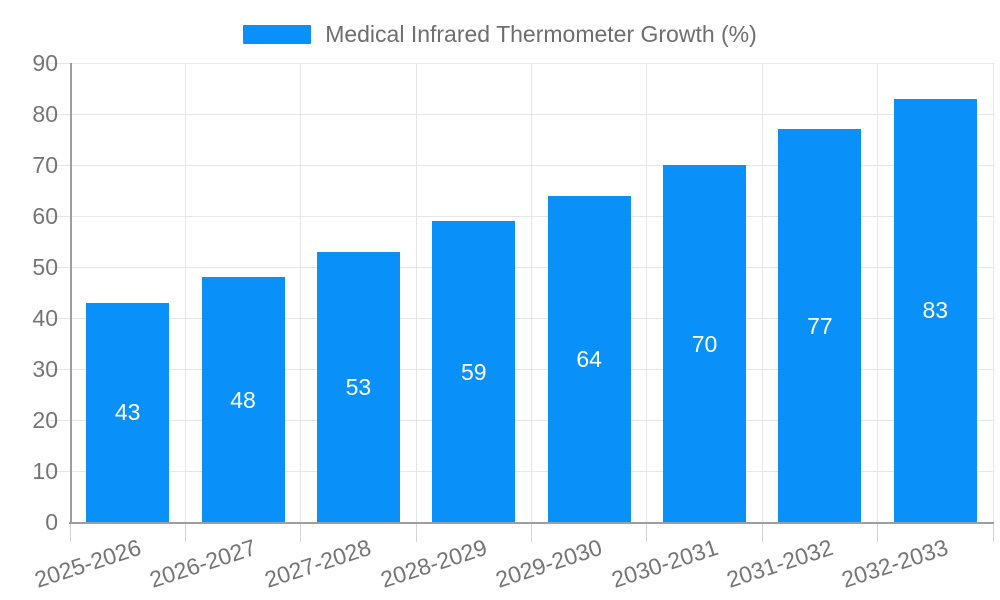  I want to click on bar-2028-2029, so click(474, 371).